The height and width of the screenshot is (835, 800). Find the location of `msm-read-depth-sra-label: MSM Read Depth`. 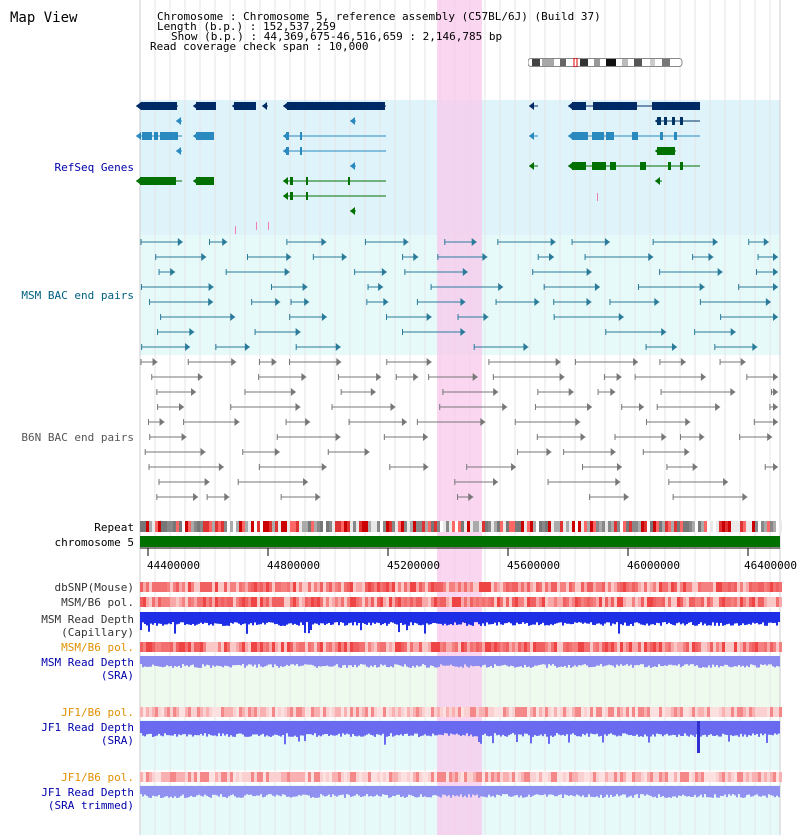

msm-read-depth-sra-label: MSM Read Depth is located at coordinates (87, 662).